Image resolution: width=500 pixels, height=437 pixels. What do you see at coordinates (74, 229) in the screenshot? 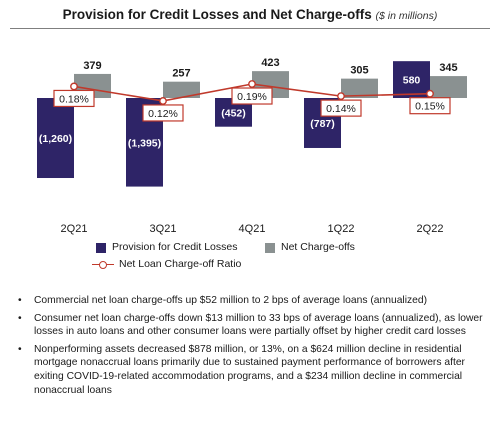
I see `category-label: 2Q21` at bounding box center [74, 229].